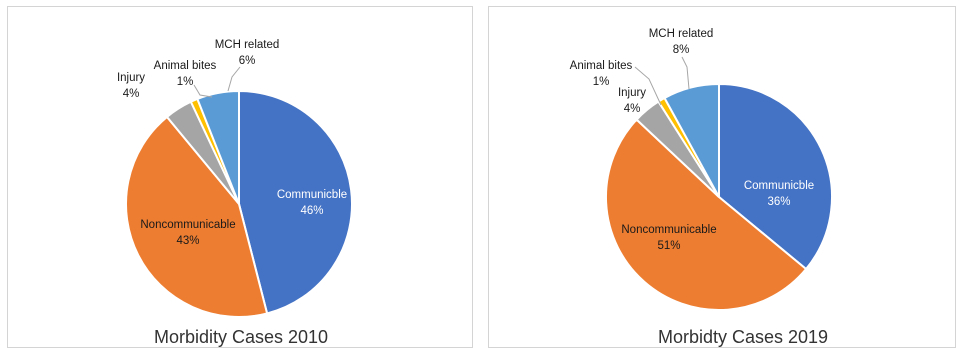  Describe the element at coordinates (295, 202) in the screenshot. I see `pie-slice-communicable-2010` at that location.